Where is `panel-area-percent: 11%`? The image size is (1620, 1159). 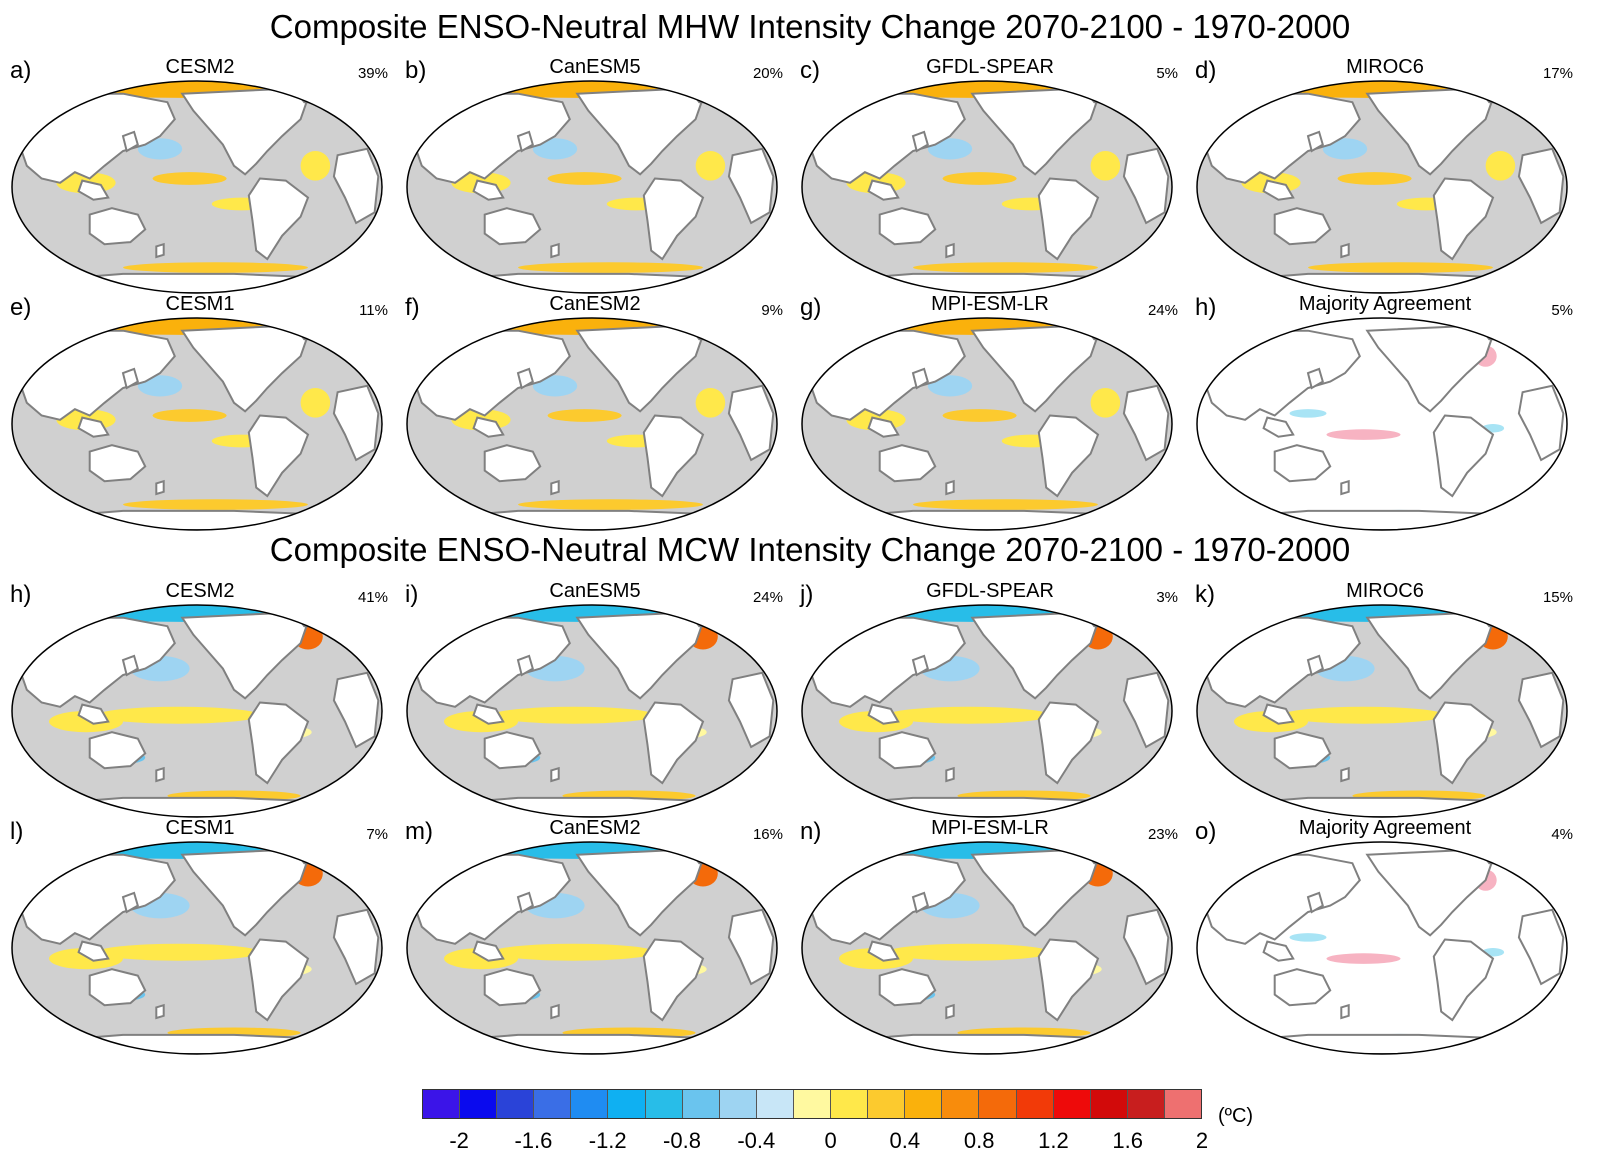
panel-area-percent: 11% is located at coordinates (373, 310).